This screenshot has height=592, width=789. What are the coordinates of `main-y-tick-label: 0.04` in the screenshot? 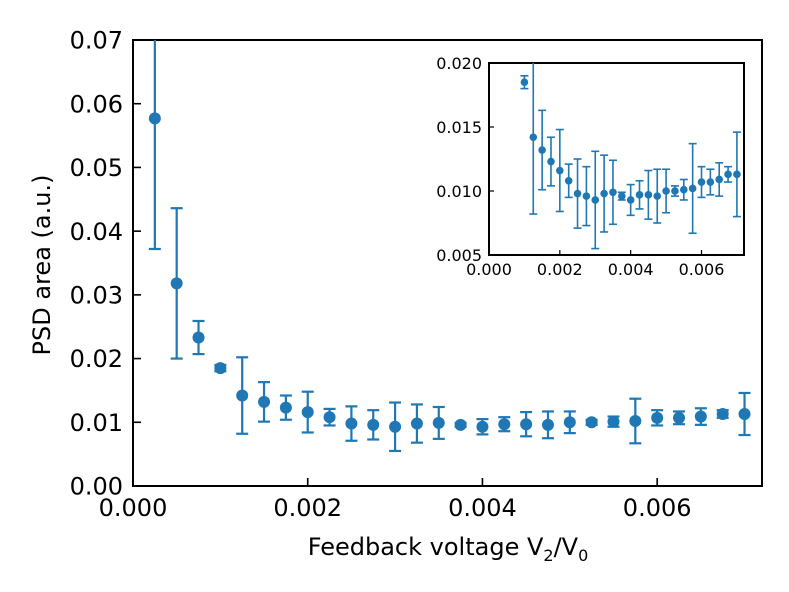 It's located at (96, 232).